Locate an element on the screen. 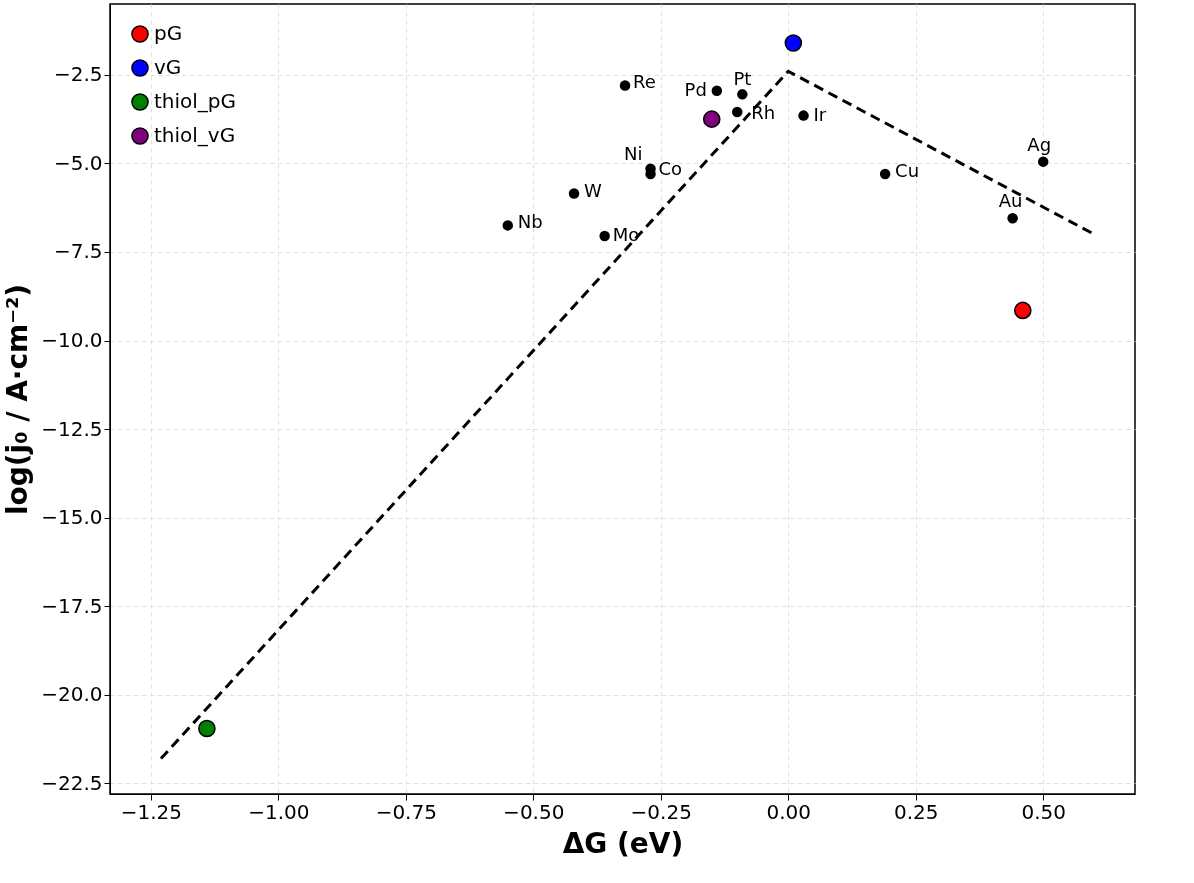 The height and width of the screenshot is (883, 1194). y-tick-label: −17.5 is located at coordinates (72, 605).